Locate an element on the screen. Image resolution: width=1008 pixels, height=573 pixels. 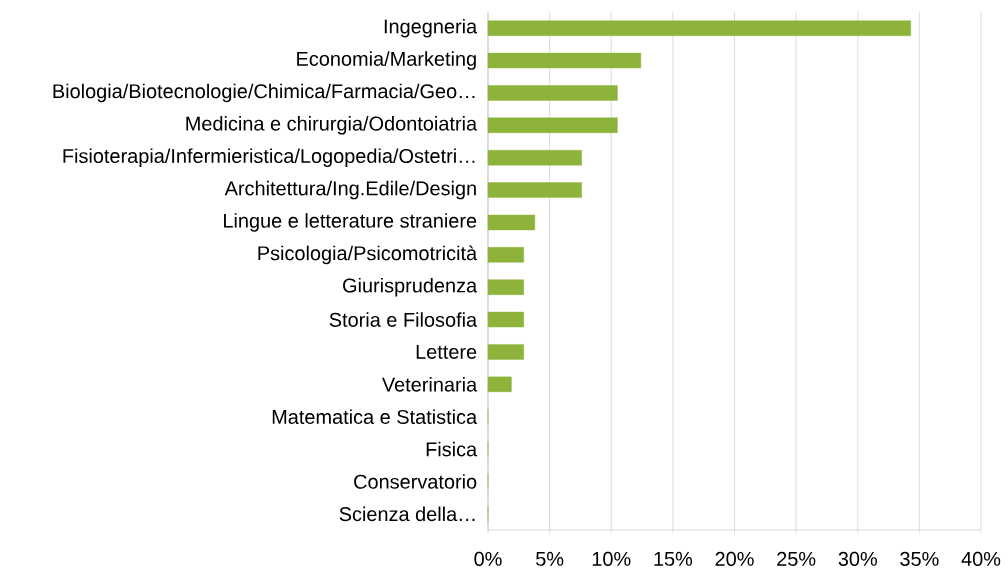
y-tick-label: Fisica is located at coordinates (452, 449).